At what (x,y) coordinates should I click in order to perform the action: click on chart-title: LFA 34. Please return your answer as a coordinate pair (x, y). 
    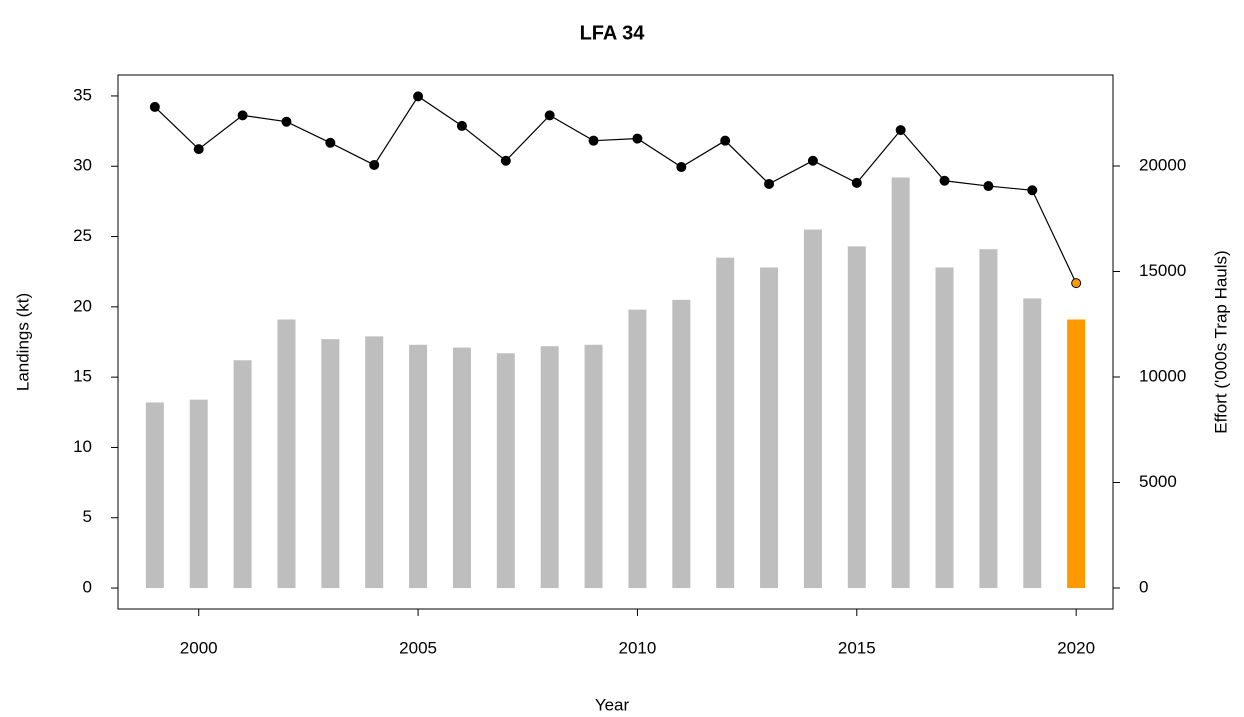
    Looking at the image, I should click on (613, 33).